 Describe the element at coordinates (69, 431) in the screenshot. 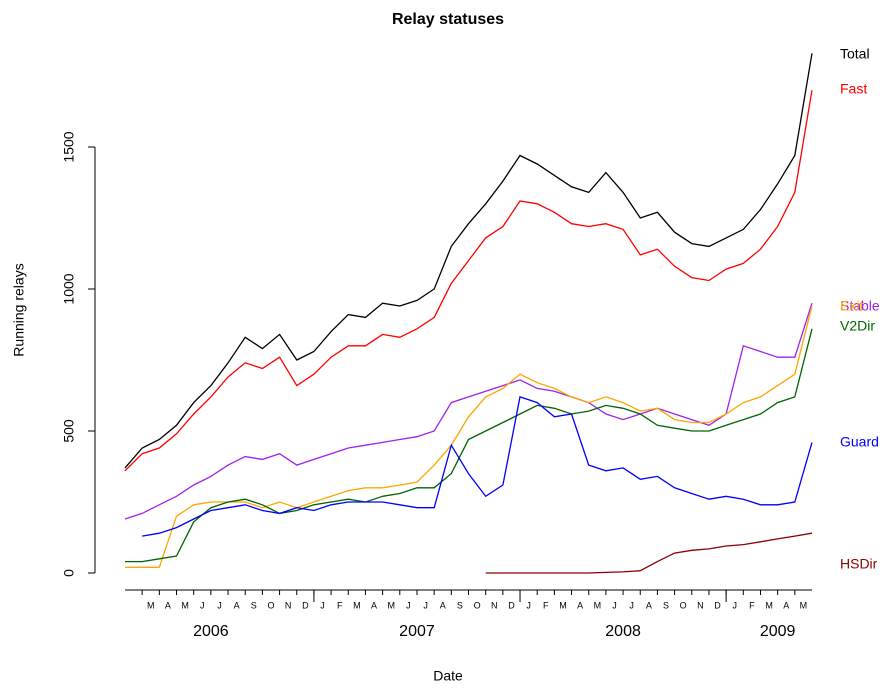

I see `y-tick-label: 500` at that location.